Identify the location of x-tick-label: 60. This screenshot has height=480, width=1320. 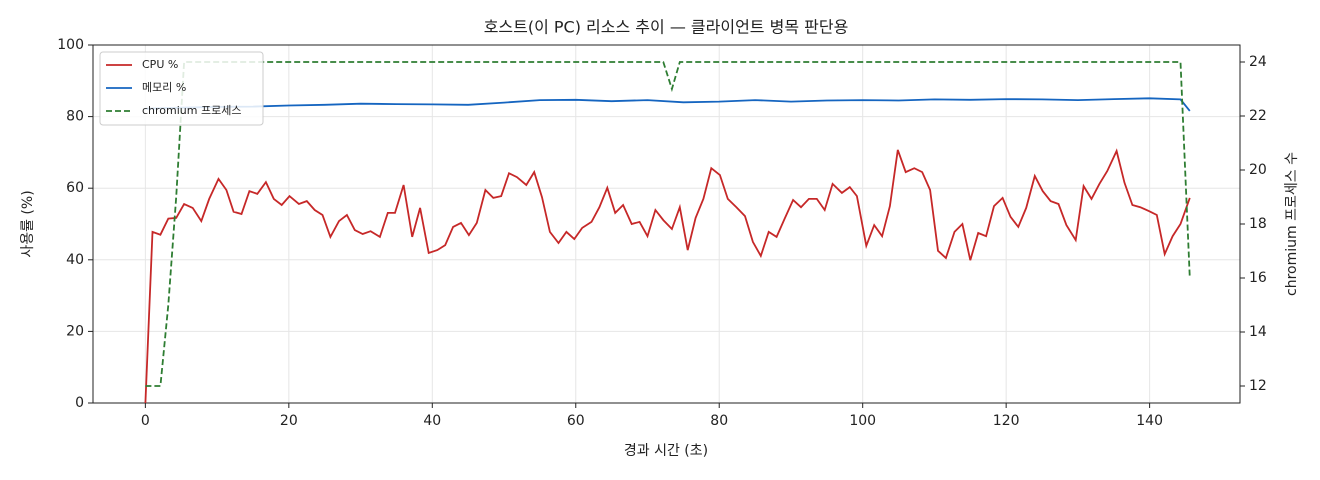
(576, 421).